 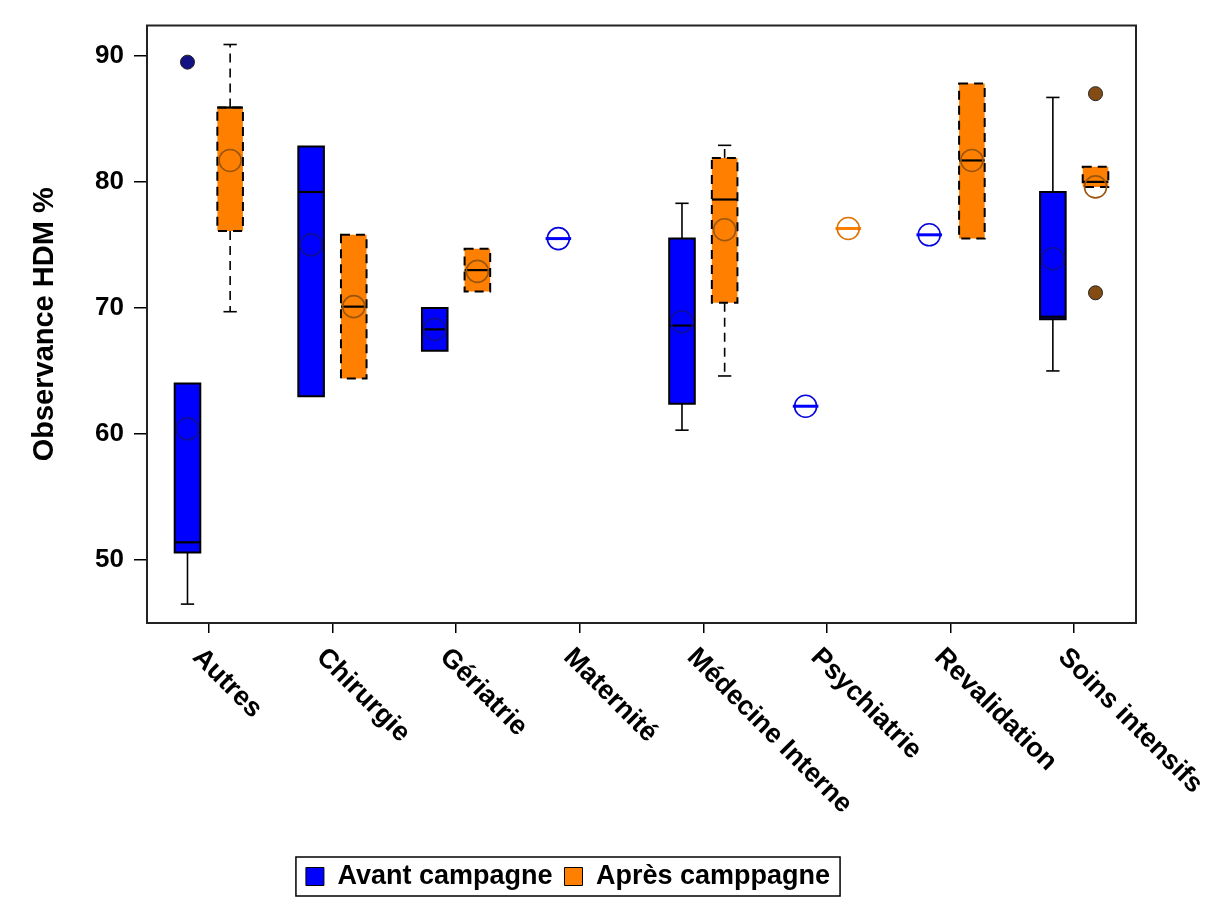 What do you see at coordinates (713, 874) in the screenshot?
I see `legend-label: Après camppagne` at bounding box center [713, 874].